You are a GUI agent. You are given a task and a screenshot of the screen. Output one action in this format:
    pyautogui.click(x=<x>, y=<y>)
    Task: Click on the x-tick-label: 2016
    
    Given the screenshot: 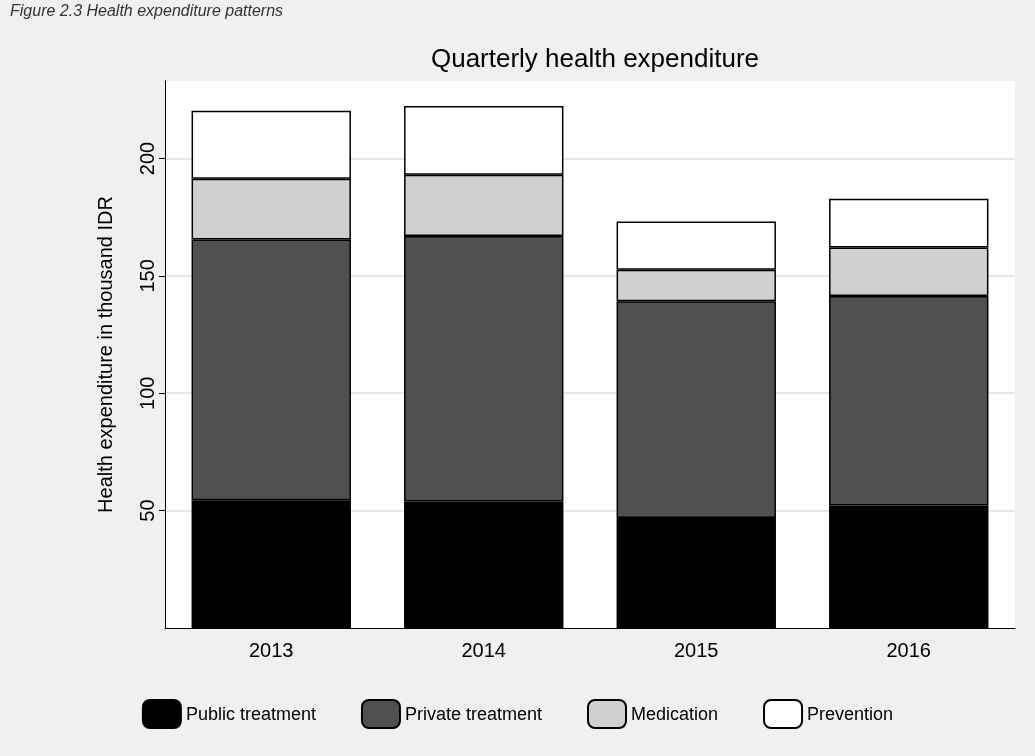 What is the action you would take?
    pyautogui.click(x=908, y=650)
    